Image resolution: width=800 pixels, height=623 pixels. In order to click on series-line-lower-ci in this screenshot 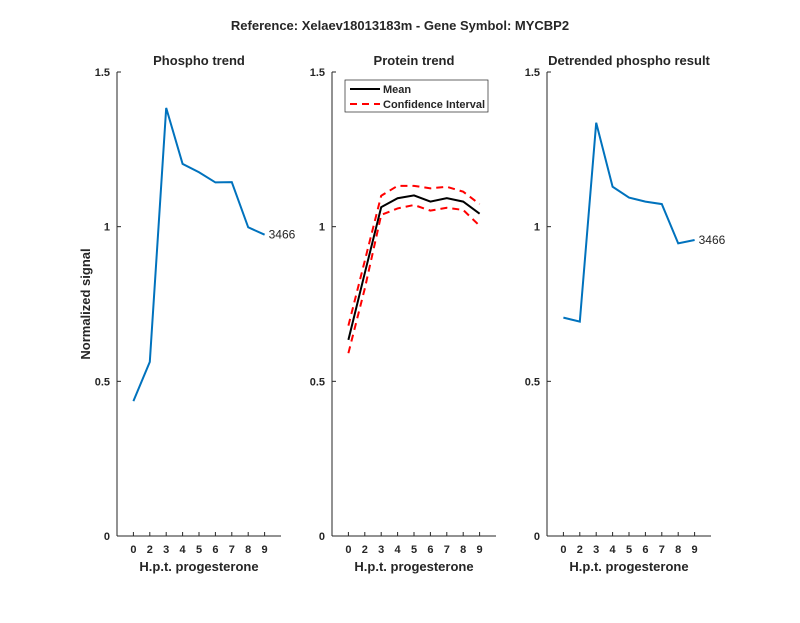, I will do `click(413, 279)`.